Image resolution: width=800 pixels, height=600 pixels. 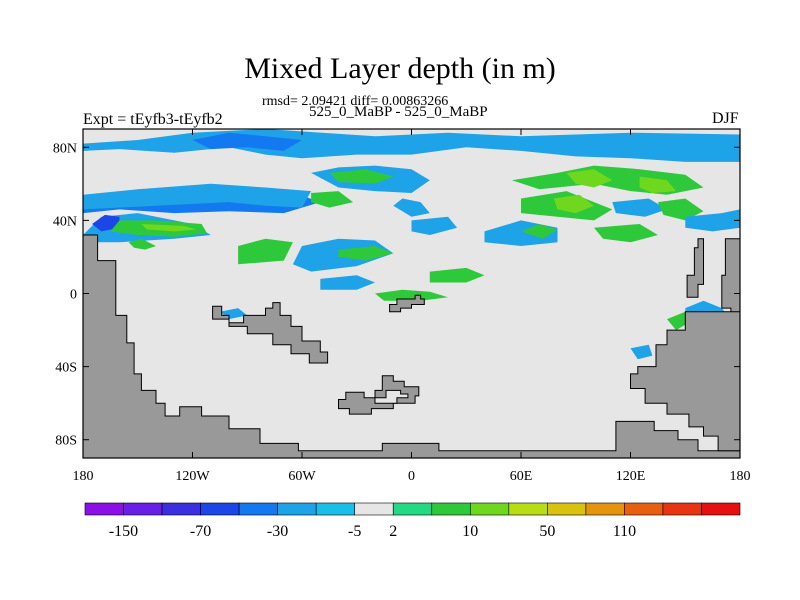 What do you see at coordinates (407, 303) in the screenshot?
I see `land-small-island-equator` at bounding box center [407, 303].